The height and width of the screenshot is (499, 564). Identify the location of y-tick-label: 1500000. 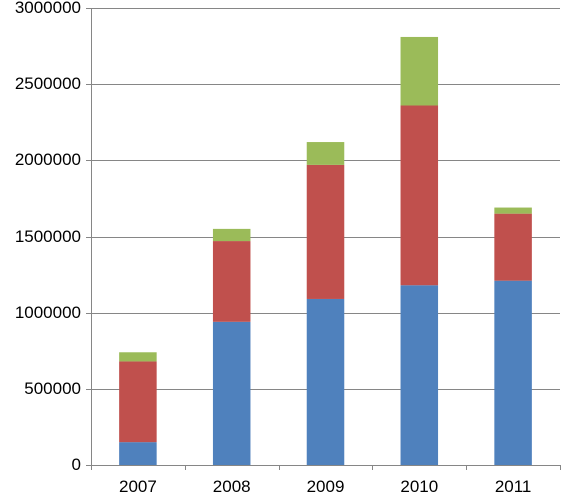
(48, 236).